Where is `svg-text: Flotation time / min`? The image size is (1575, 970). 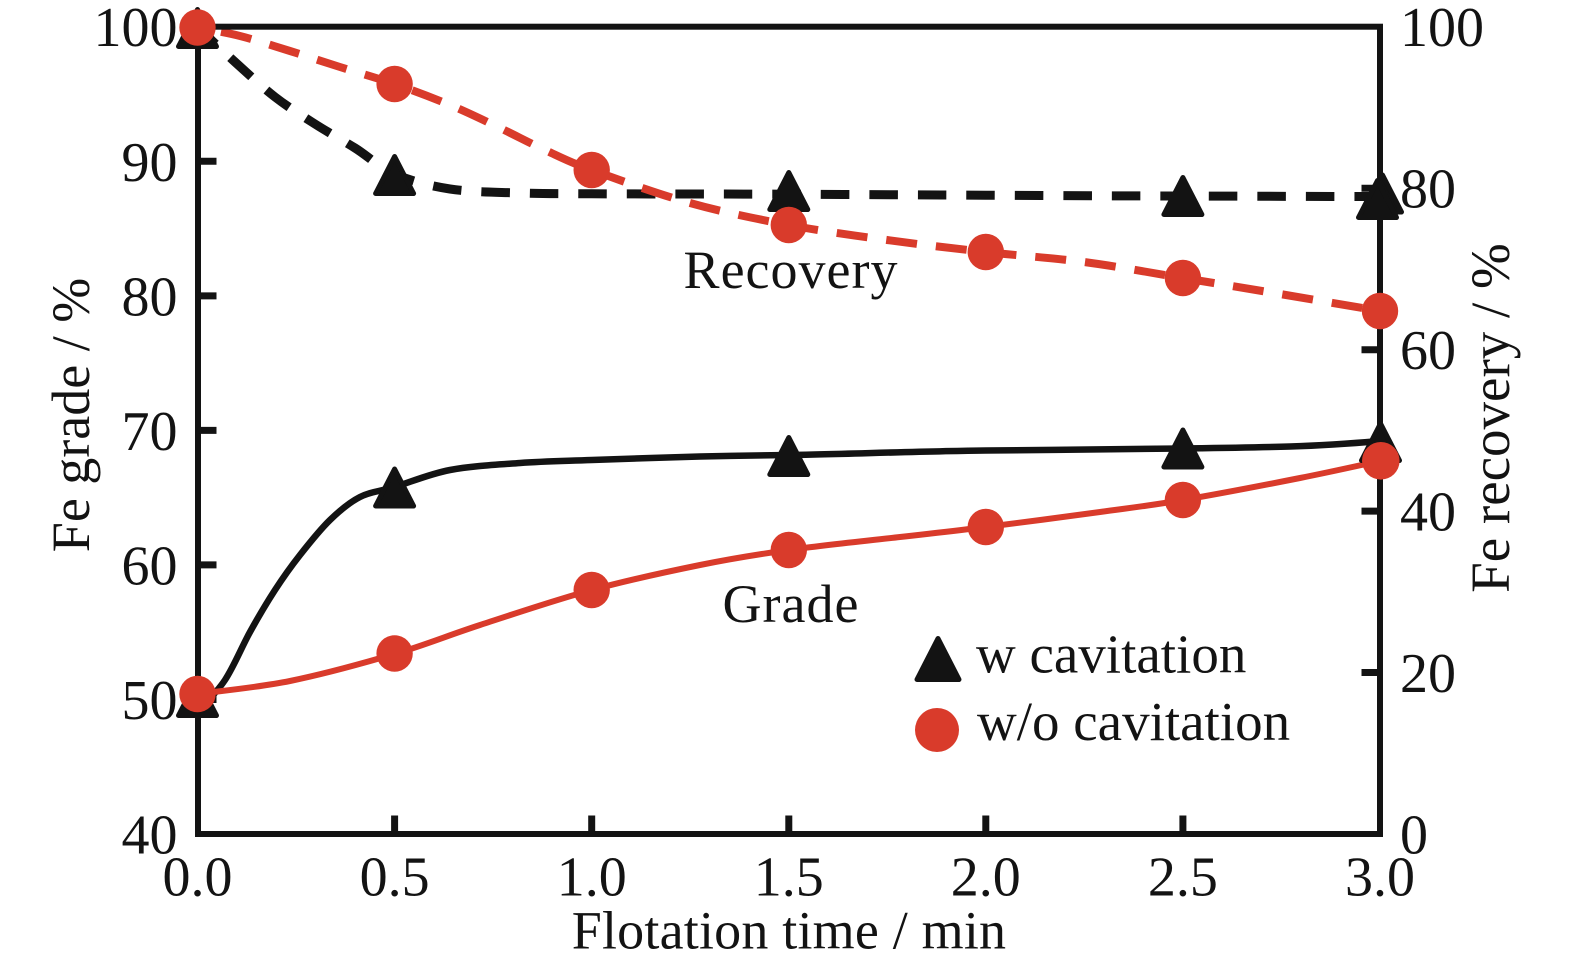 svg-text: Flotation time / min is located at coordinates (789, 931).